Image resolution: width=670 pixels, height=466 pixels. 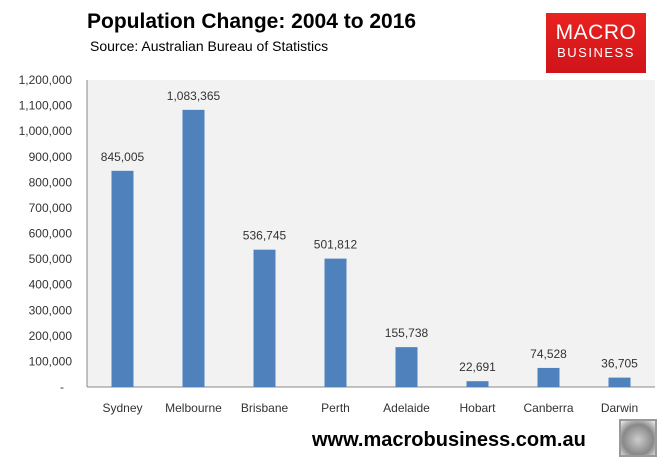 What do you see at coordinates (193, 248) in the screenshot?
I see `bar-melbourne` at bounding box center [193, 248].